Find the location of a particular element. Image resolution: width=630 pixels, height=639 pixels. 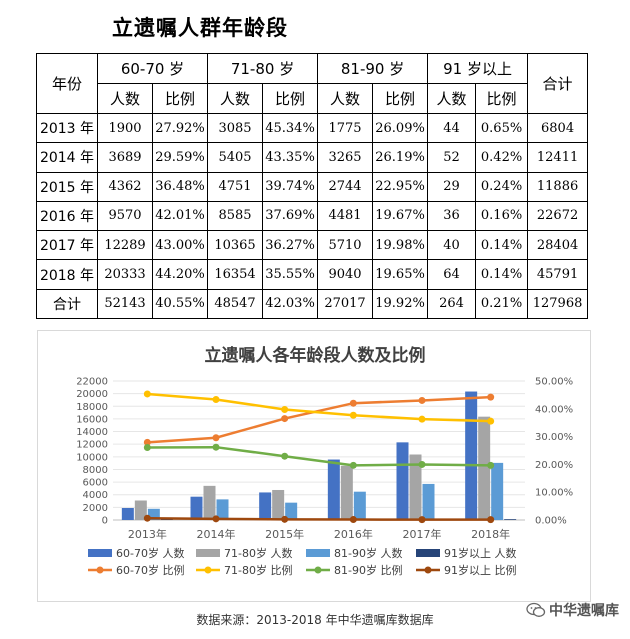

count-subheader: 人数 is located at coordinates (125, 98).